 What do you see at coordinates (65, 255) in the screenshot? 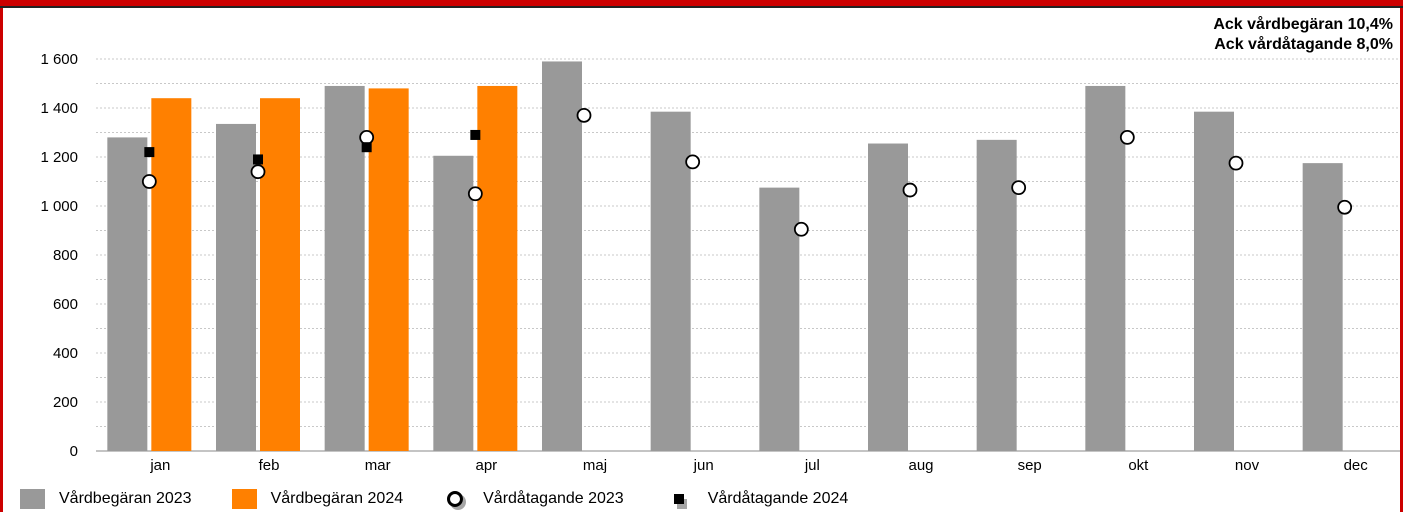
I see `y-tick-label: 800` at bounding box center [65, 255].